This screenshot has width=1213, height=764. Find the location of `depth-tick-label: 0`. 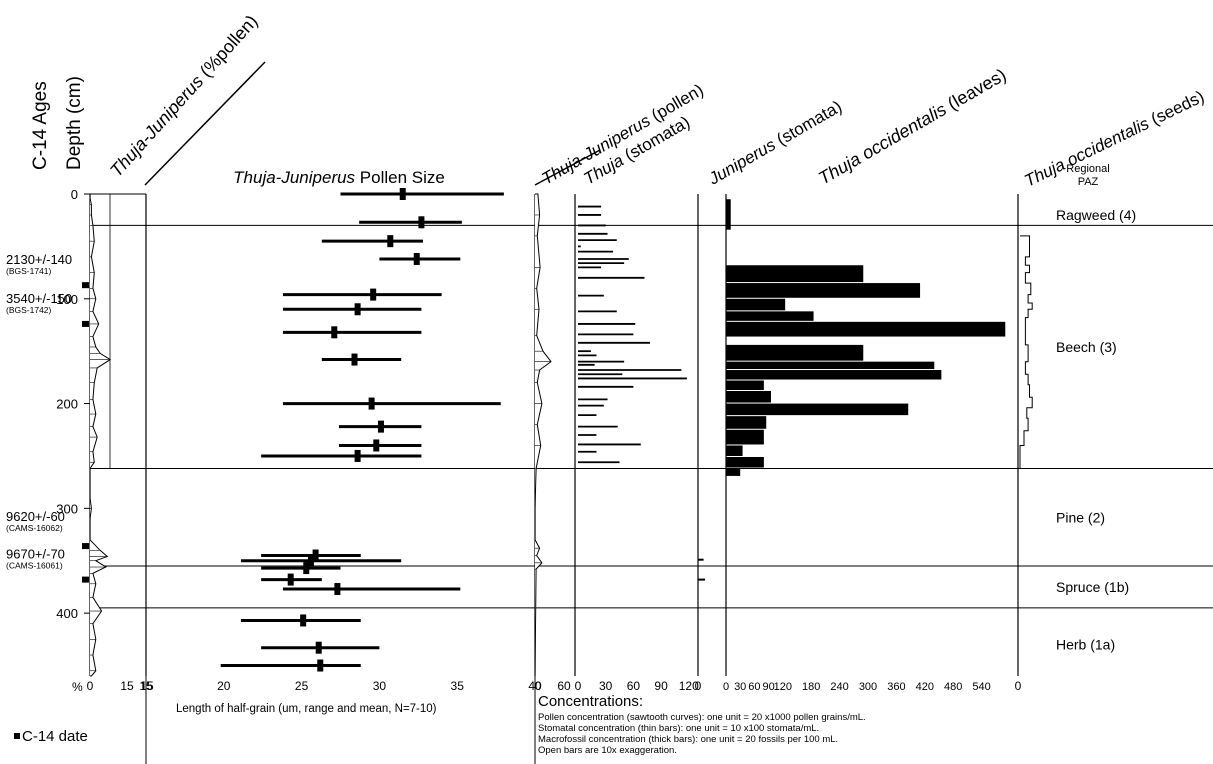

depth-tick-label: 0 is located at coordinates (74, 194).